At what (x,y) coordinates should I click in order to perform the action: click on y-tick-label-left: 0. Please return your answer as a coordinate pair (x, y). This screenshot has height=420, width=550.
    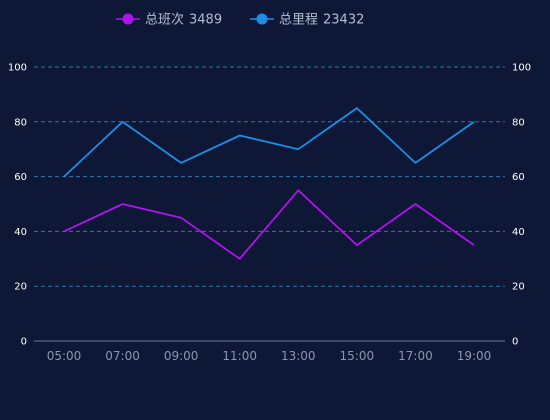
    Looking at the image, I should click on (24, 342).